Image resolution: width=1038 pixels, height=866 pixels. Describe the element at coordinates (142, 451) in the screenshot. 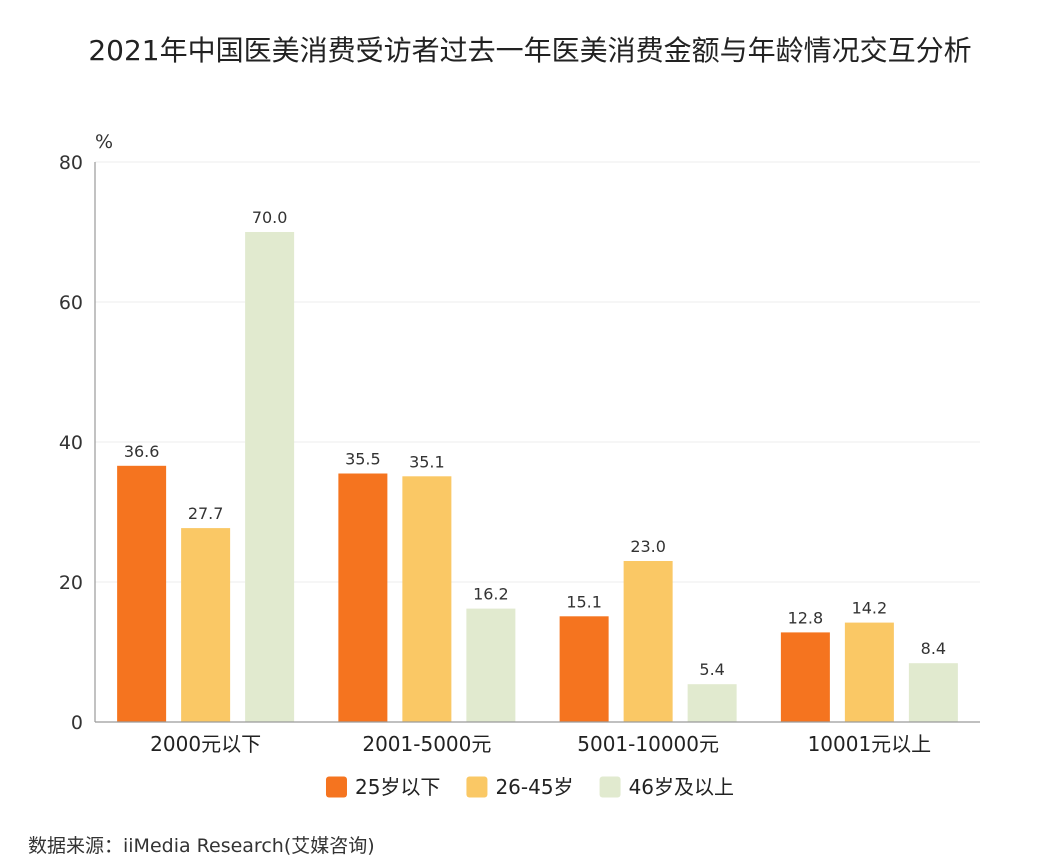

I see `bar-value-label: 36.6` at that location.